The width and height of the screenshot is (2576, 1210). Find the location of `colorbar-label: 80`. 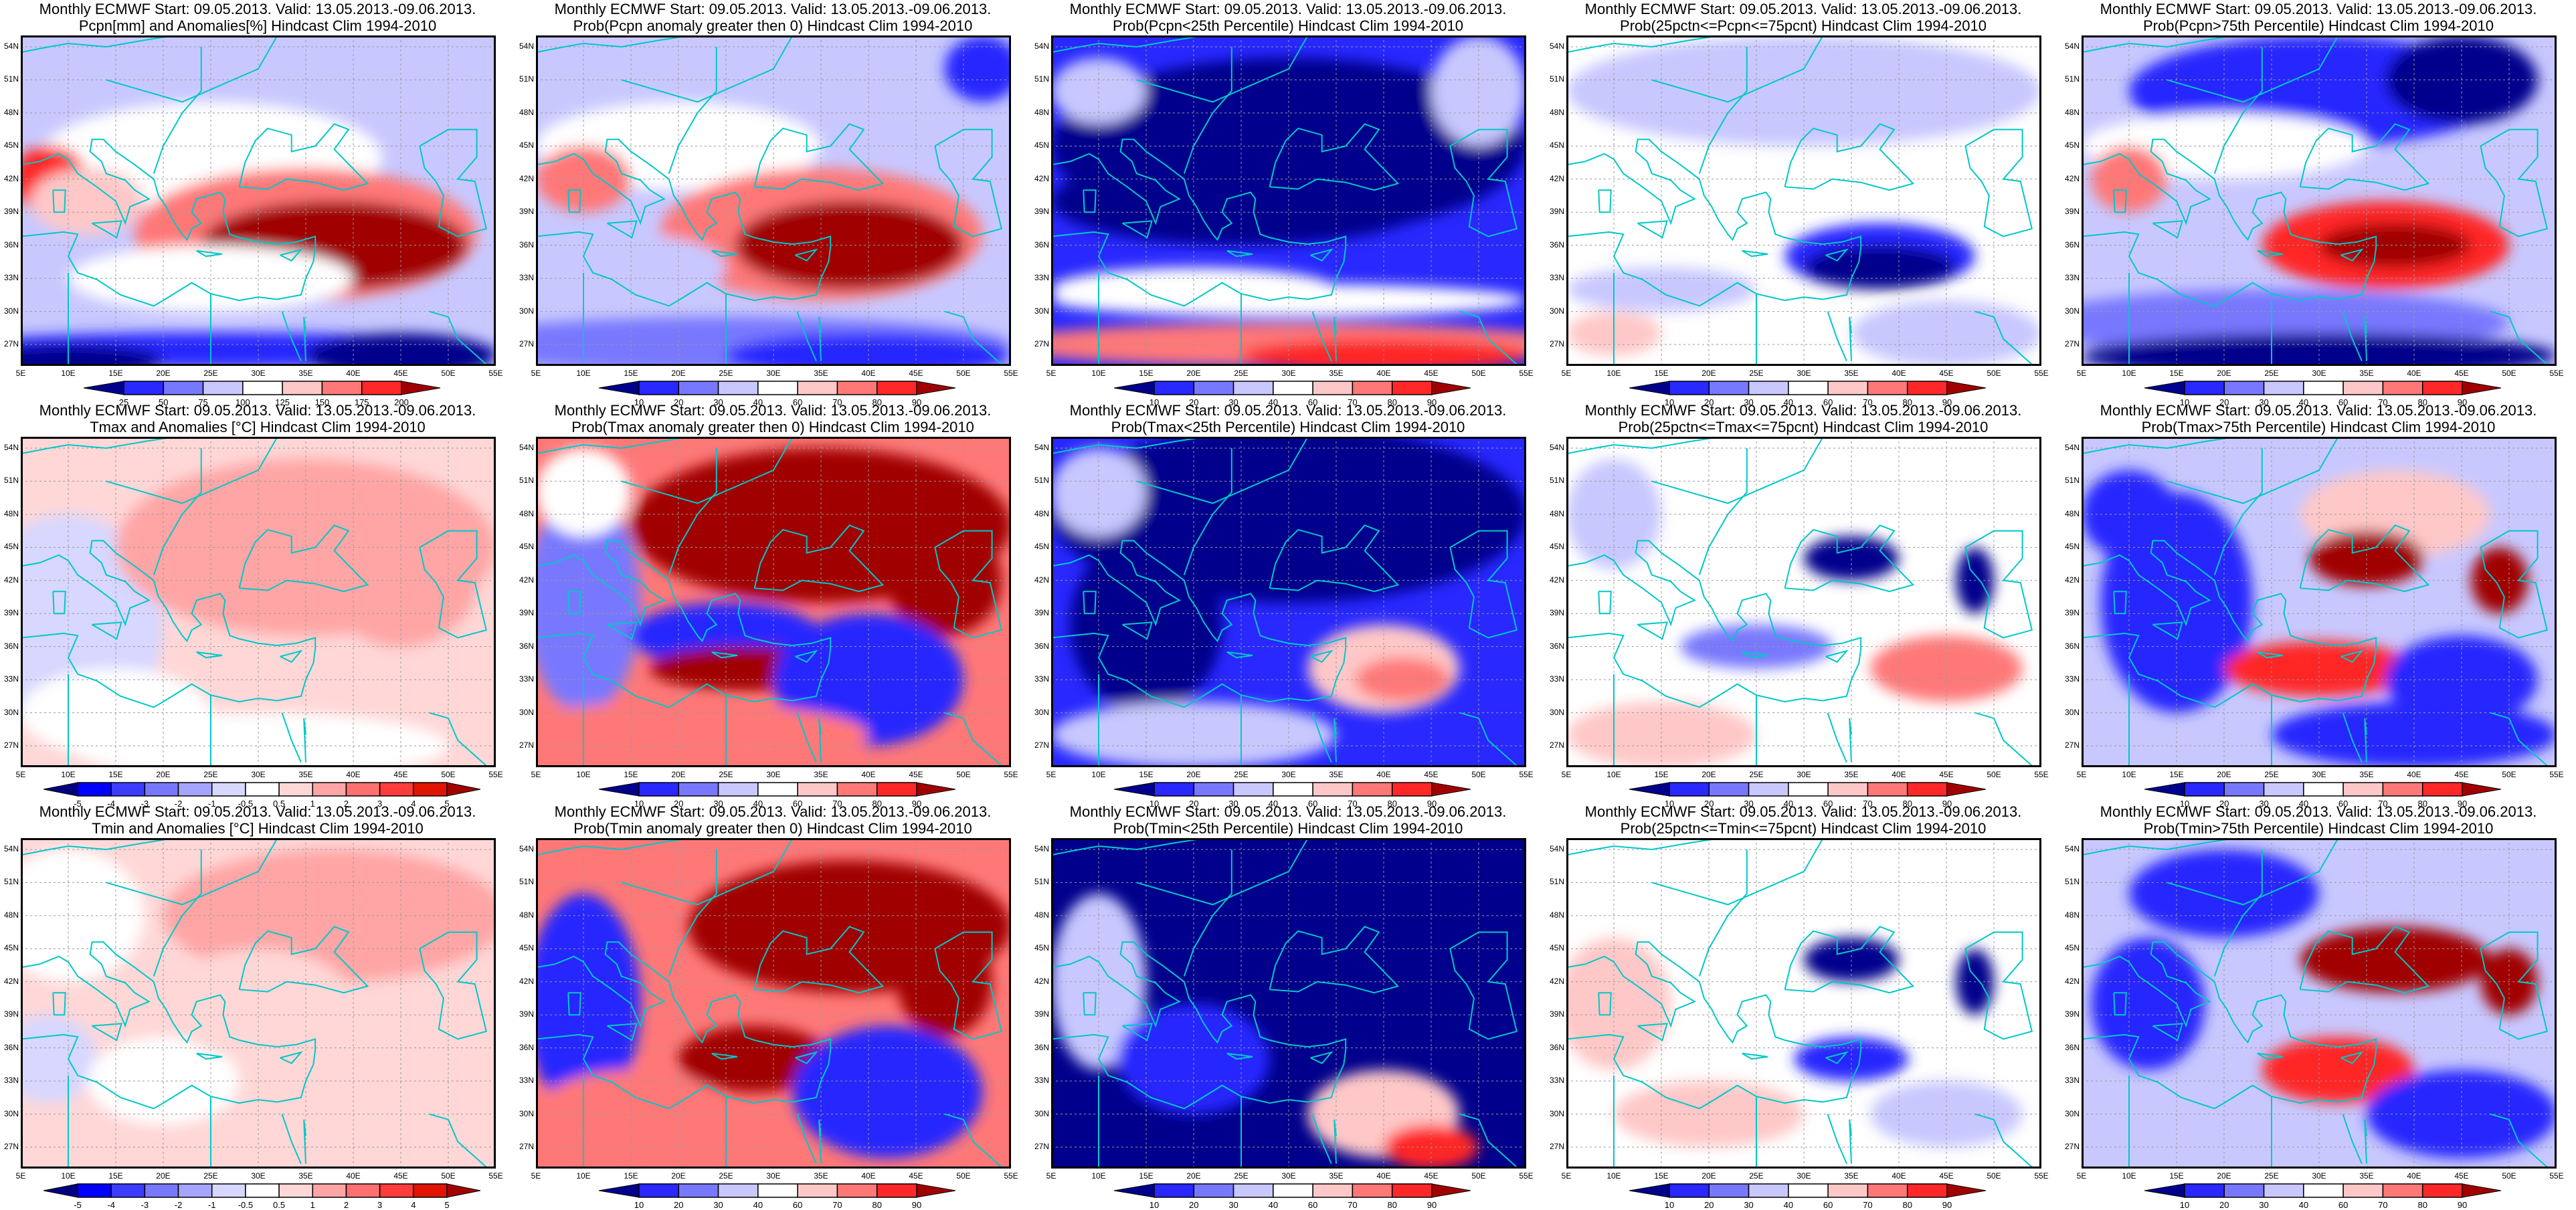

colorbar-label: 80 is located at coordinates (2422, 402).